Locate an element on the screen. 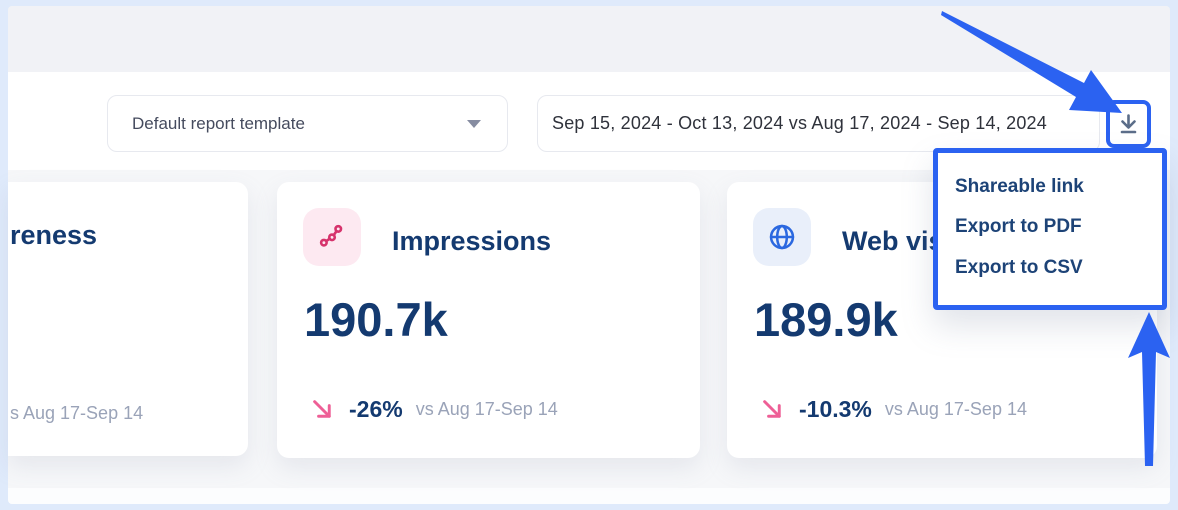  download-icon is located at coordinates (1128, 124).